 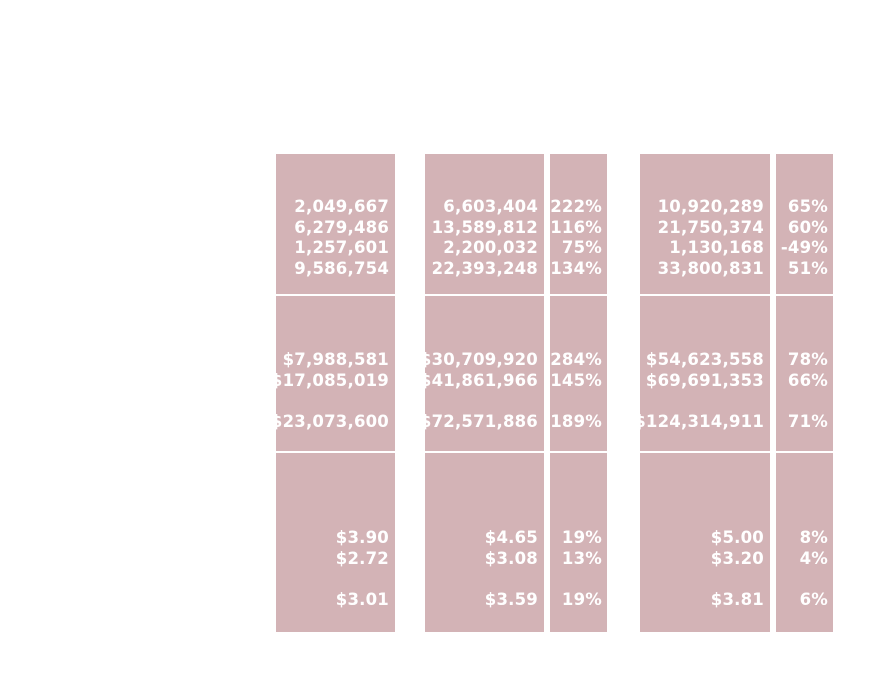 What do you see at coordinates (807, 206) in the screenshot?
I see `cell: 65%` at bounding box center [807, 206].